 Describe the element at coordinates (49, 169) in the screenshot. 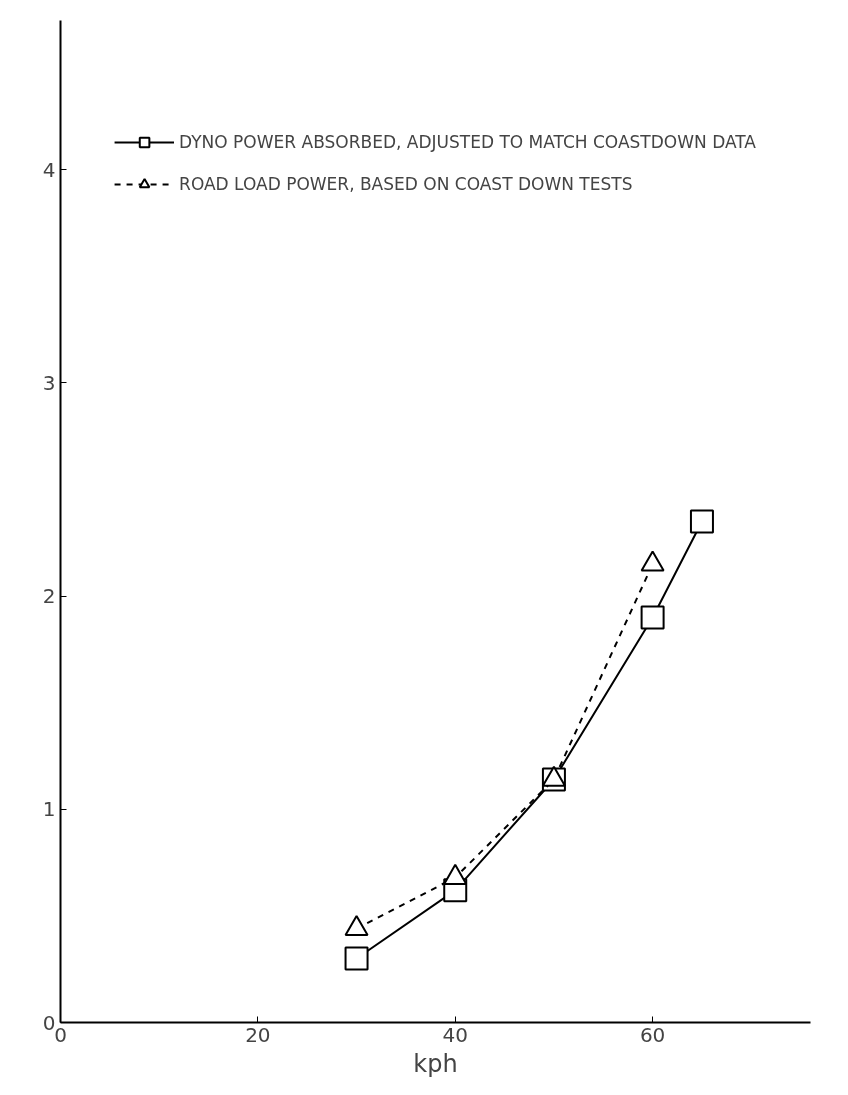

I see `y-tick-label: 4` at that location.